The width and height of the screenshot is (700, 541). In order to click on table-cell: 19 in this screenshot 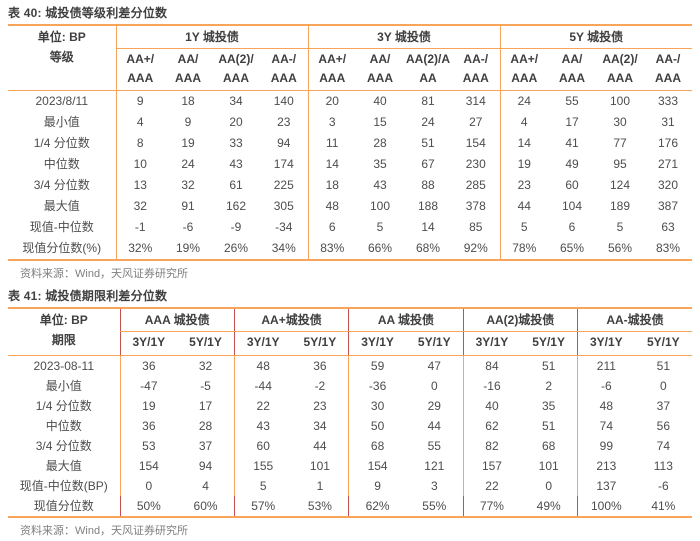, I will do `click(523, 165)`.